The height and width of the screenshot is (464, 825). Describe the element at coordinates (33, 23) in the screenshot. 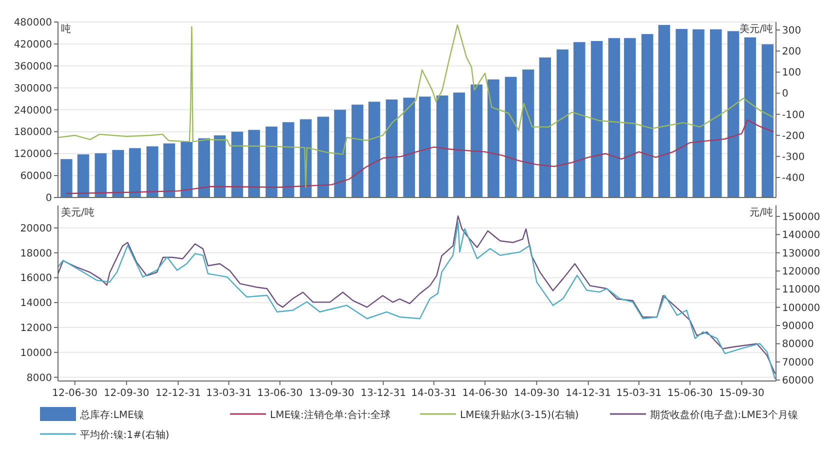

I see `y-tick-label: 480000` at that location.